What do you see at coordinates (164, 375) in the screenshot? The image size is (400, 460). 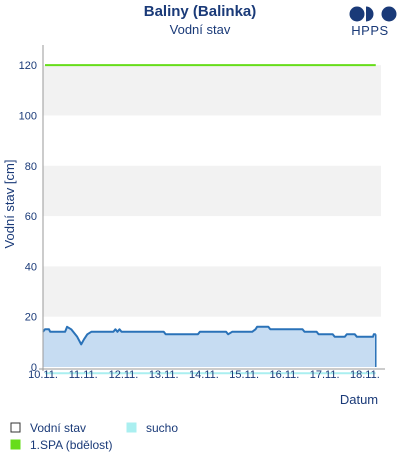 I see `x-tick-label: 13.11.` at bounding box center [164, 375].